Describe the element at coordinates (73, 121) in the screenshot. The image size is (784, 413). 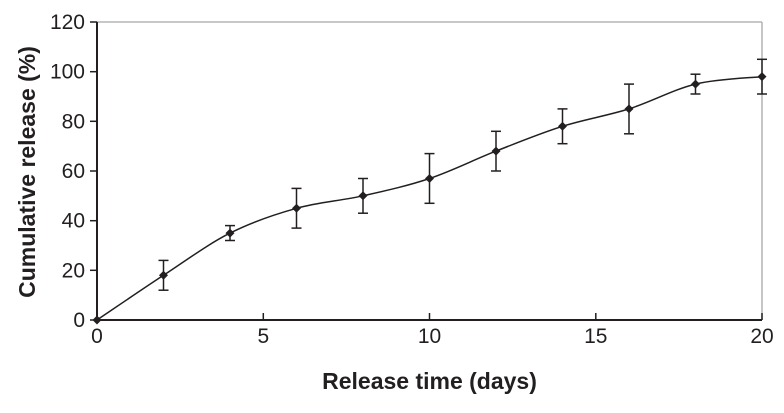
I see `y-tick-label: 80` at that location.